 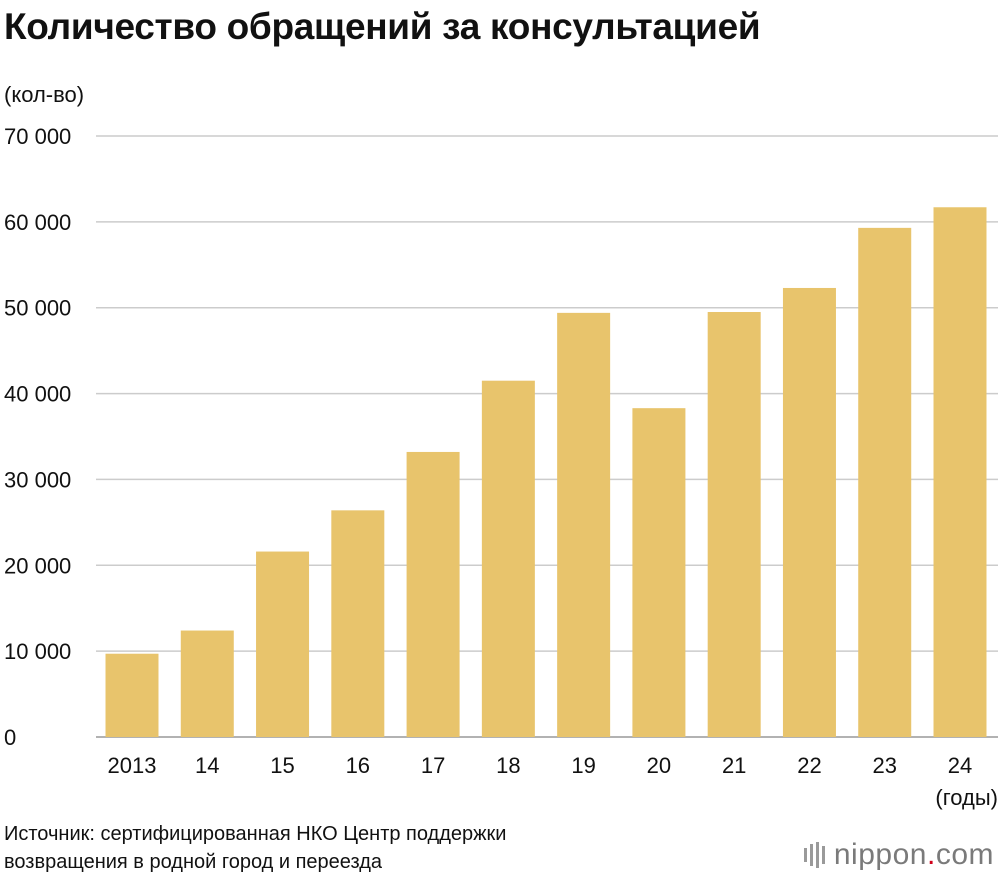 What do you see at coordinates (809, 765) in the screenshot?
I see `x-tick-label: 22` at bounding box center [809, 765].